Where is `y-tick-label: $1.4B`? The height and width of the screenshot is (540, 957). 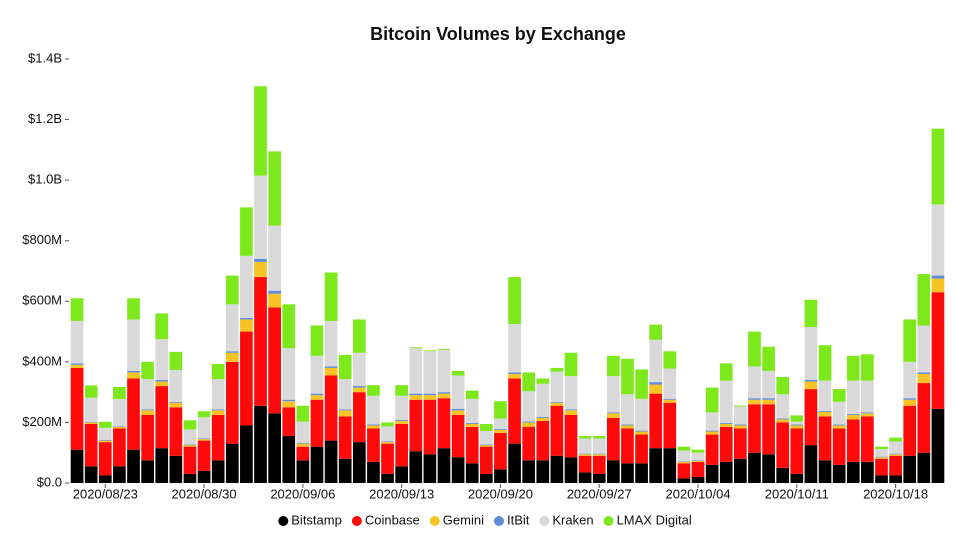
y-tick-label: $1.4B is located at coordinates (45, 57).